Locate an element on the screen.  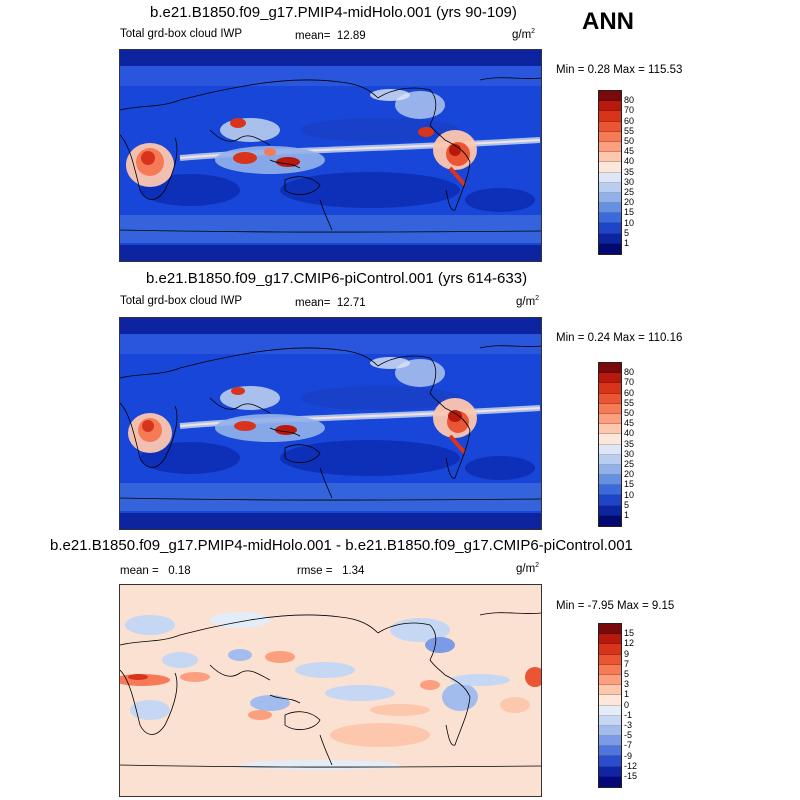
panel1-mean: mean= 12.89 is located at coordinates (330, 36).